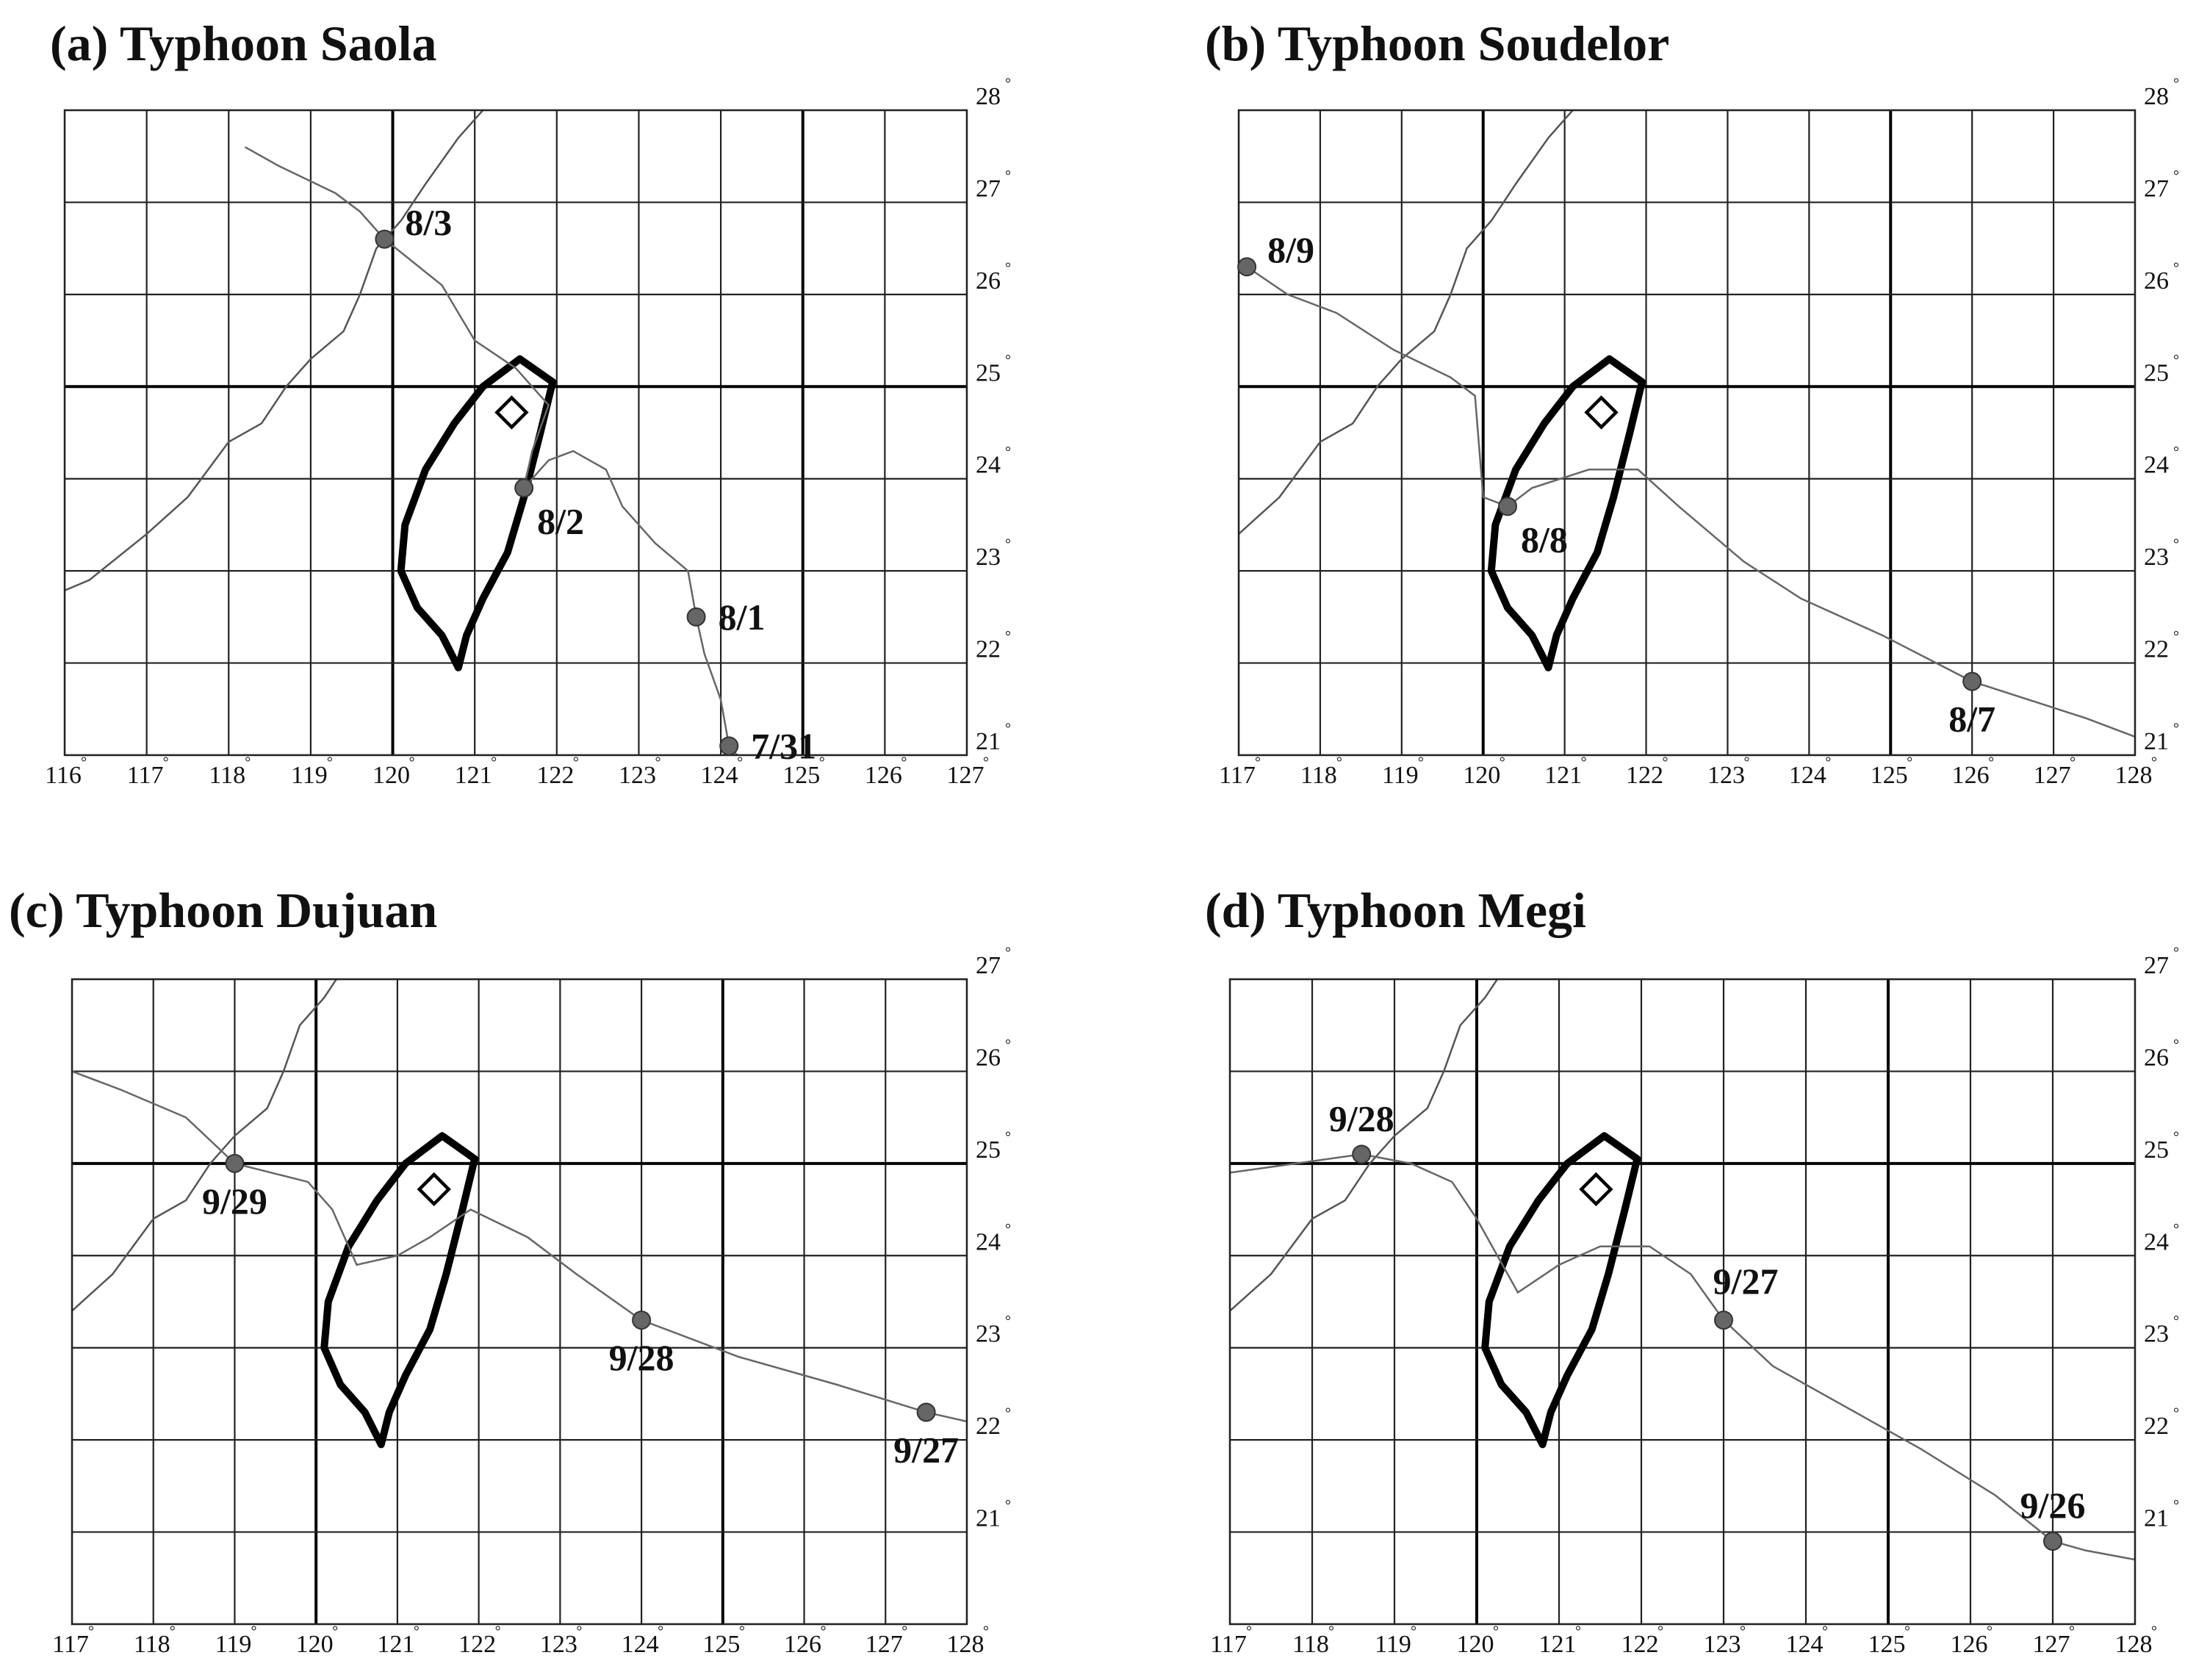 This screenshot has width=2185, height=1680. What do you see at coordinates (63, 775) in the screenshot?
I see `longitude-tick-label: 116` at bounding box center [63, 775].